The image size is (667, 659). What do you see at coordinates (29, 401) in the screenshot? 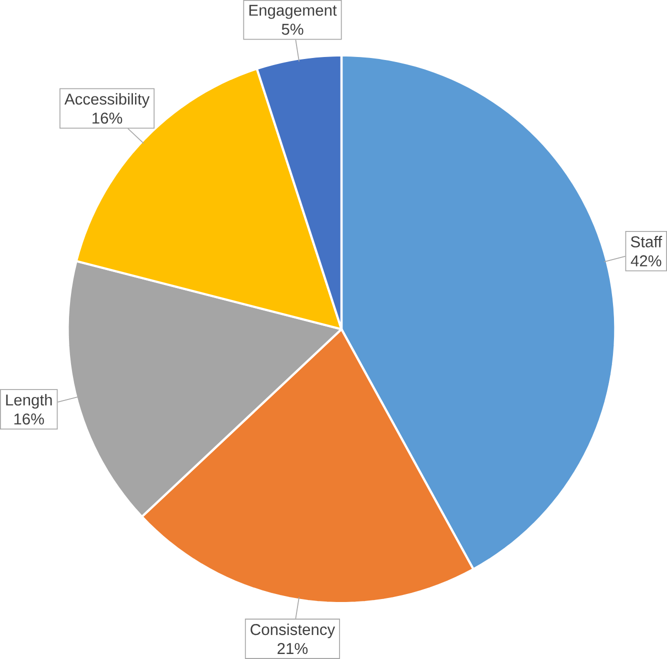
I see `slice-label: Length` at bounding box center [29, 401].